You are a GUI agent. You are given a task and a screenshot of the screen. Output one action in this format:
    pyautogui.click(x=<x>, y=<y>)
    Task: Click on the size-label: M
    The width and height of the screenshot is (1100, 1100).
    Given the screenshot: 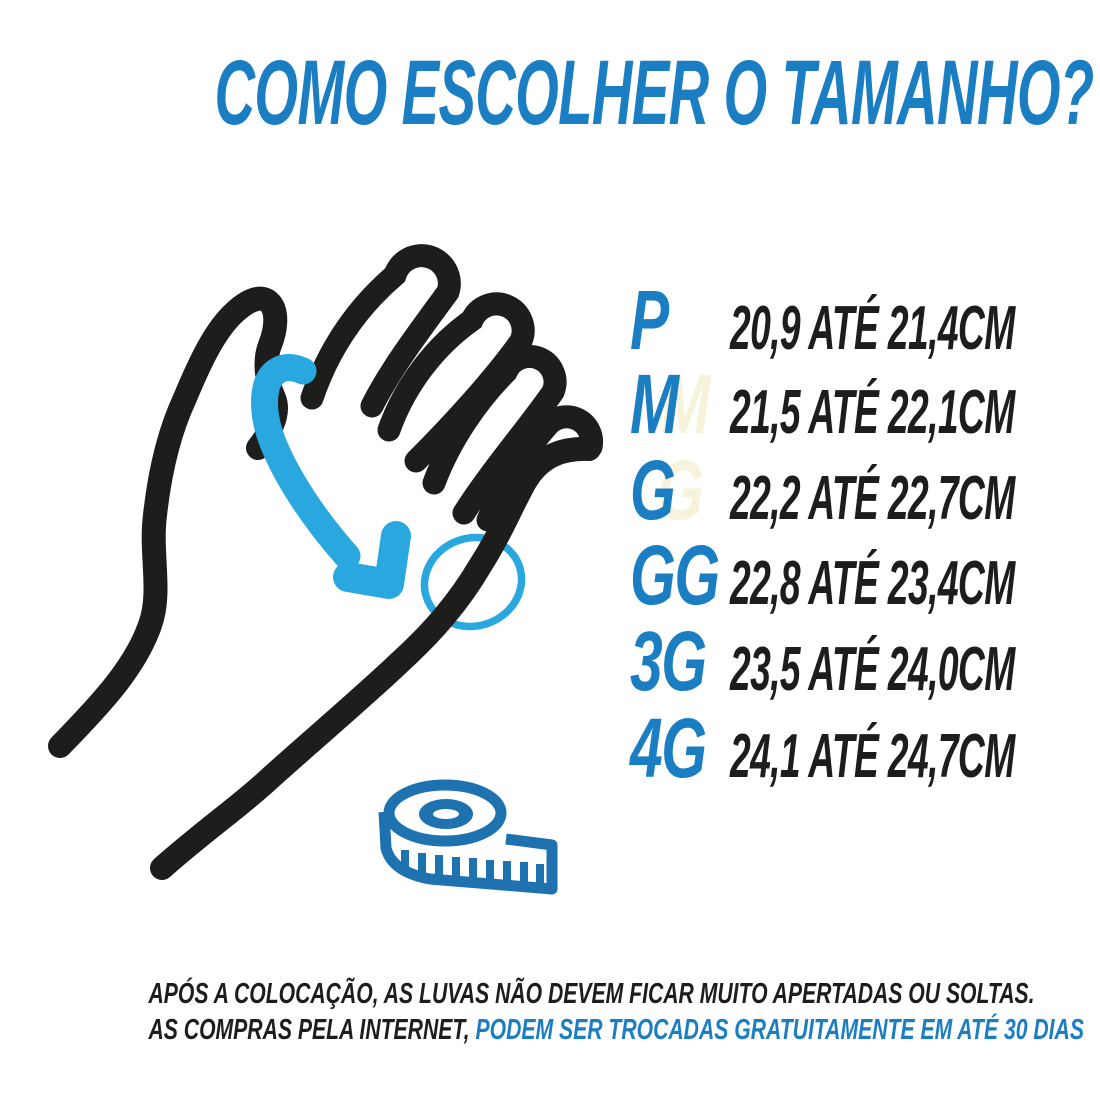 What is the action you would take?
    pyautogui.click(x=654, y=404)
    